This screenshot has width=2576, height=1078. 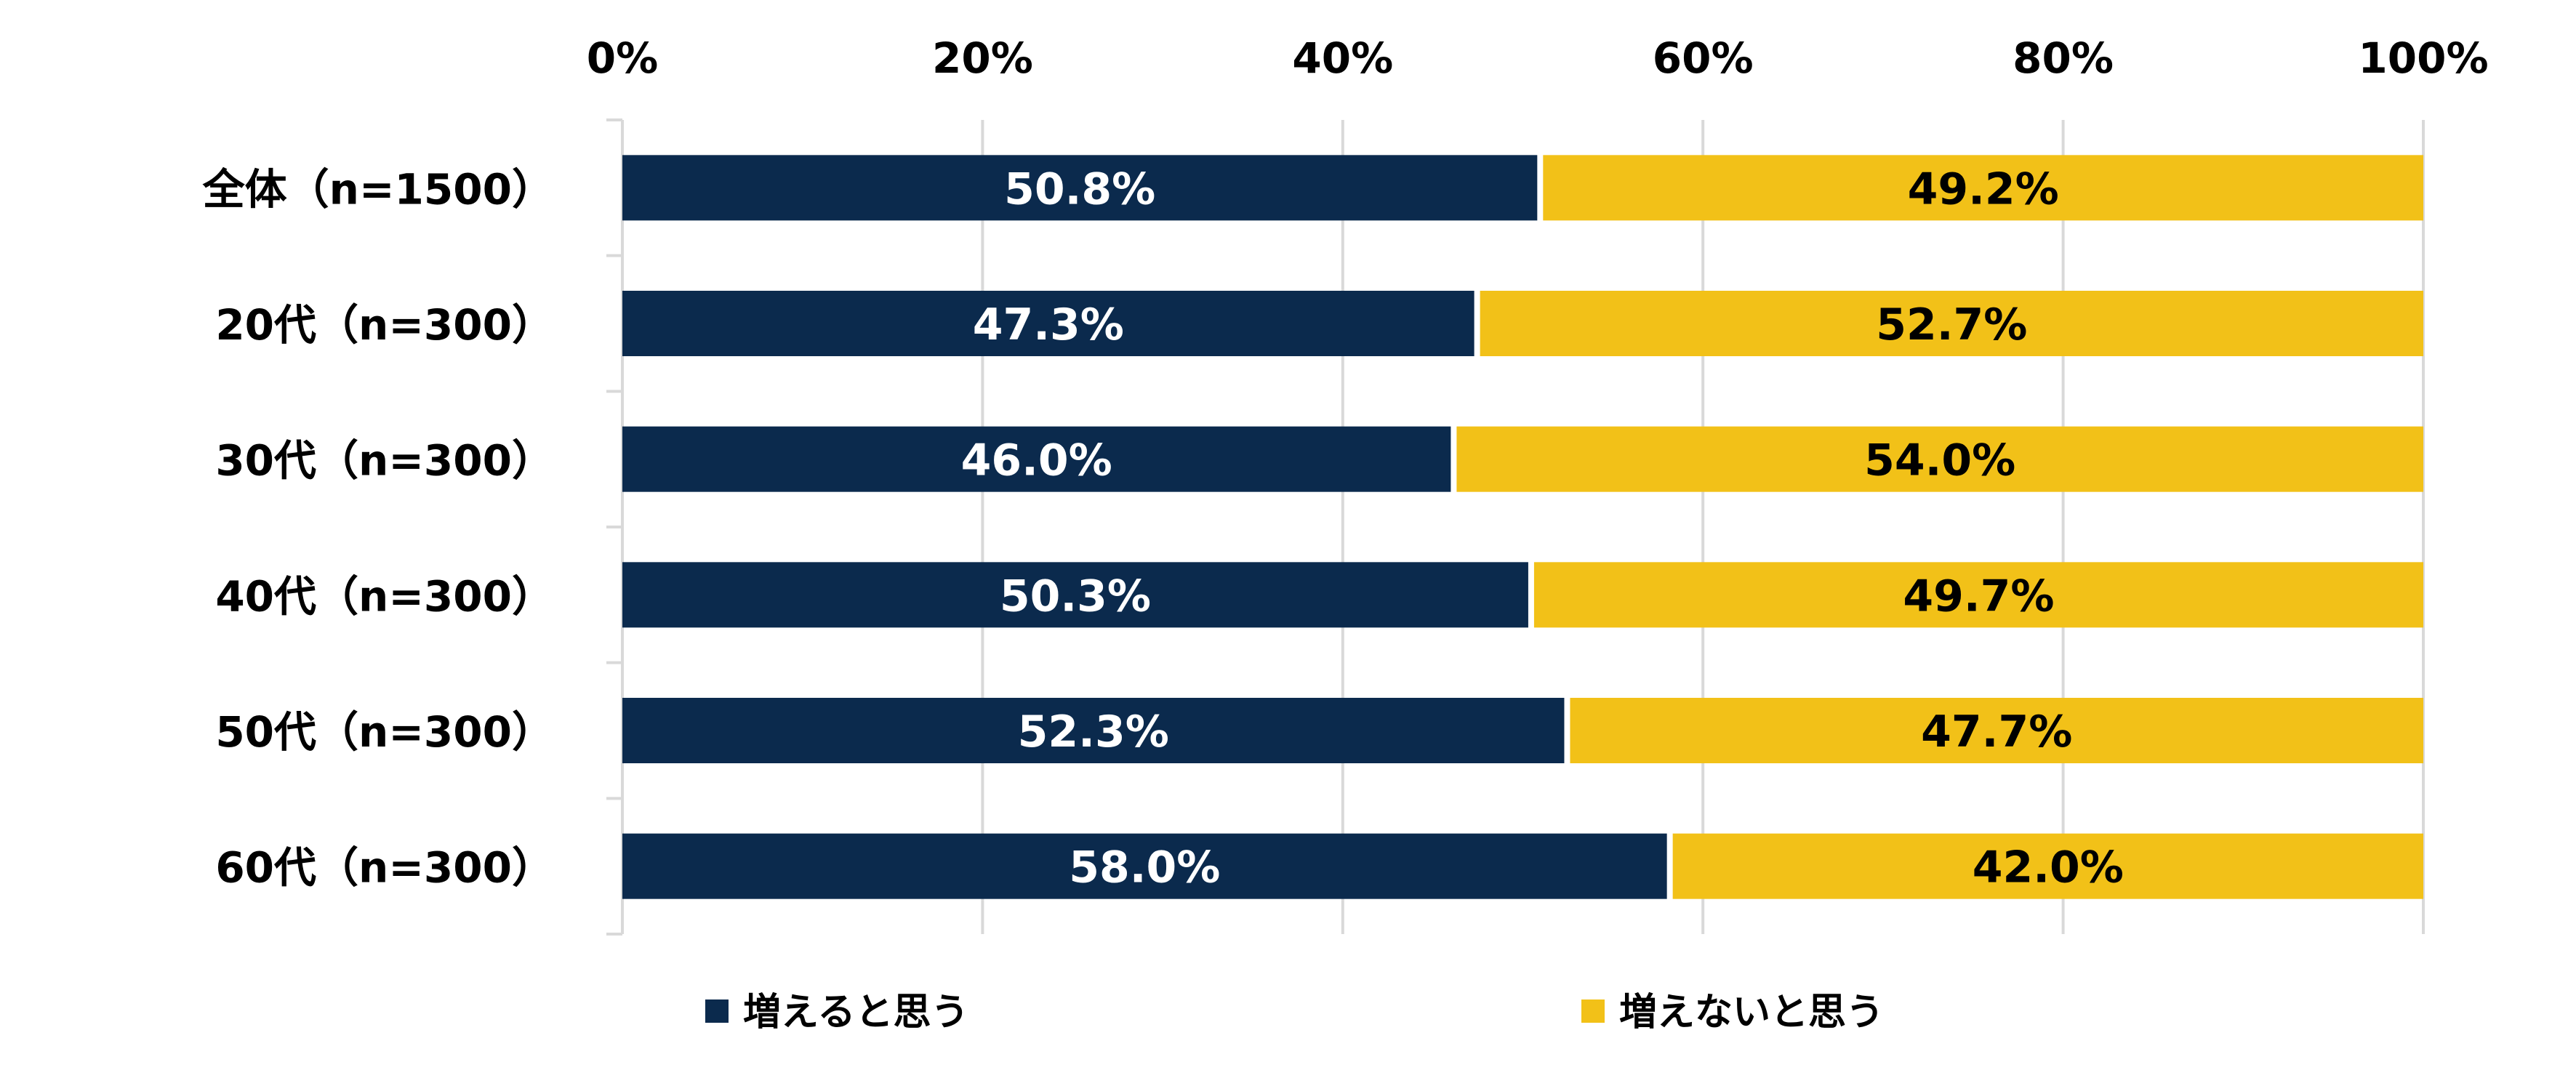 I want to click on data-label: 52.7%, so click(x=1951, y=324).